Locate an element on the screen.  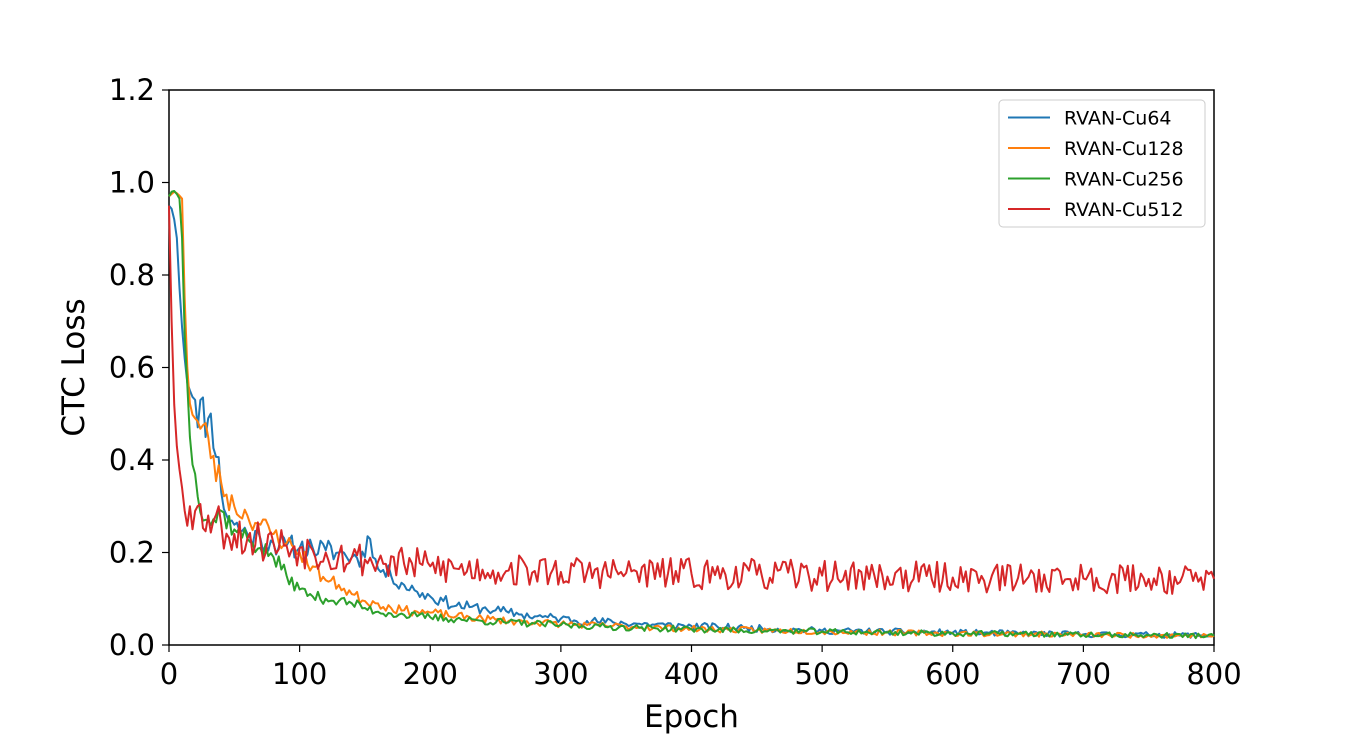
y-tick-label: 1.0 is located at coordinates (132, 183).